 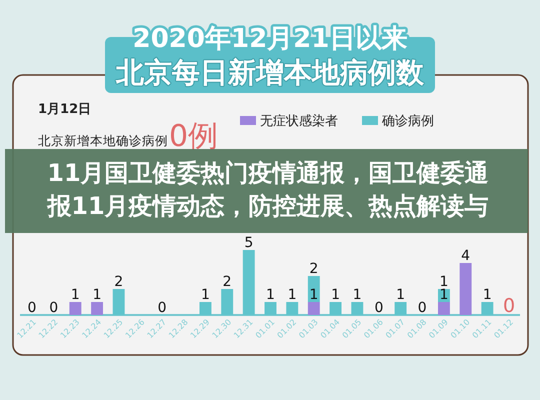 I want to click on data-label: 5, so click(x=249, y=243).